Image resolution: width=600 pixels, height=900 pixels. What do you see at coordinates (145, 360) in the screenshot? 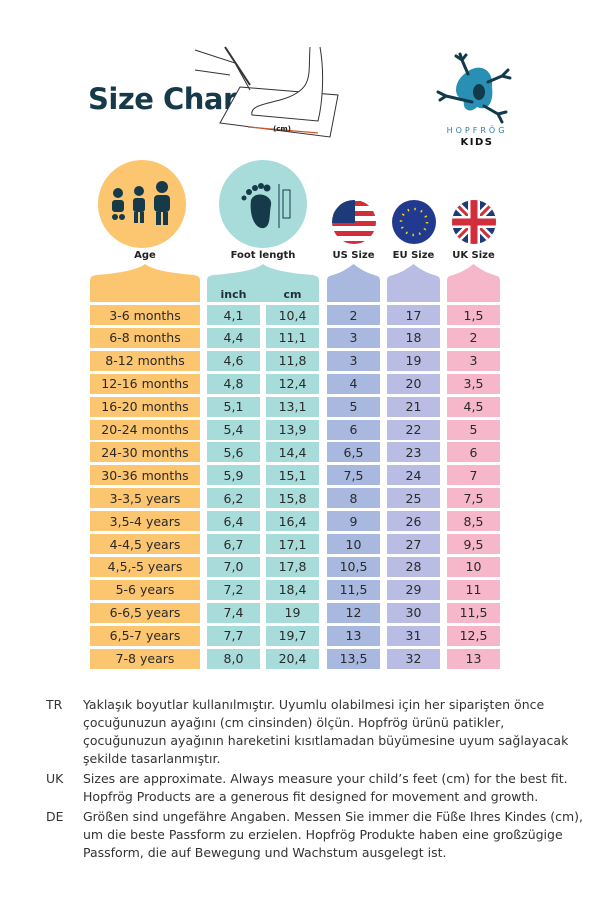
I see `age-cell: 8-12 months` at bounding box center [145, 360].